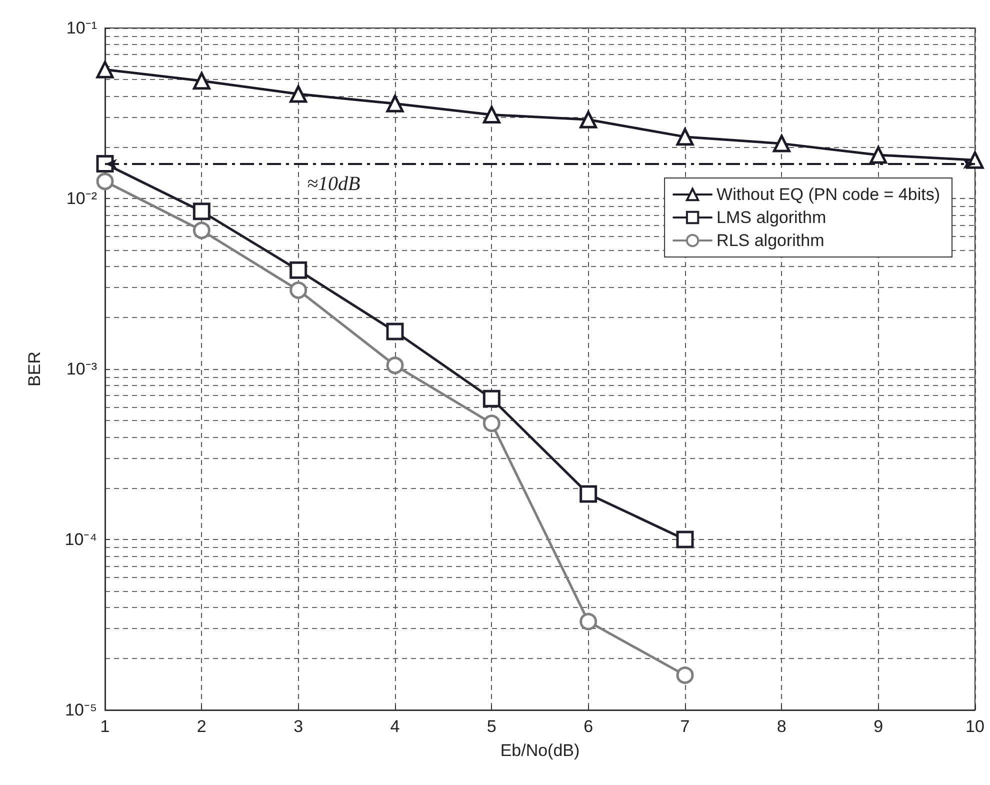  What do you see at coordinates (34, 369) in the screenshot?
I see `y-axis-title: BER` at bounding box center [34, 369].